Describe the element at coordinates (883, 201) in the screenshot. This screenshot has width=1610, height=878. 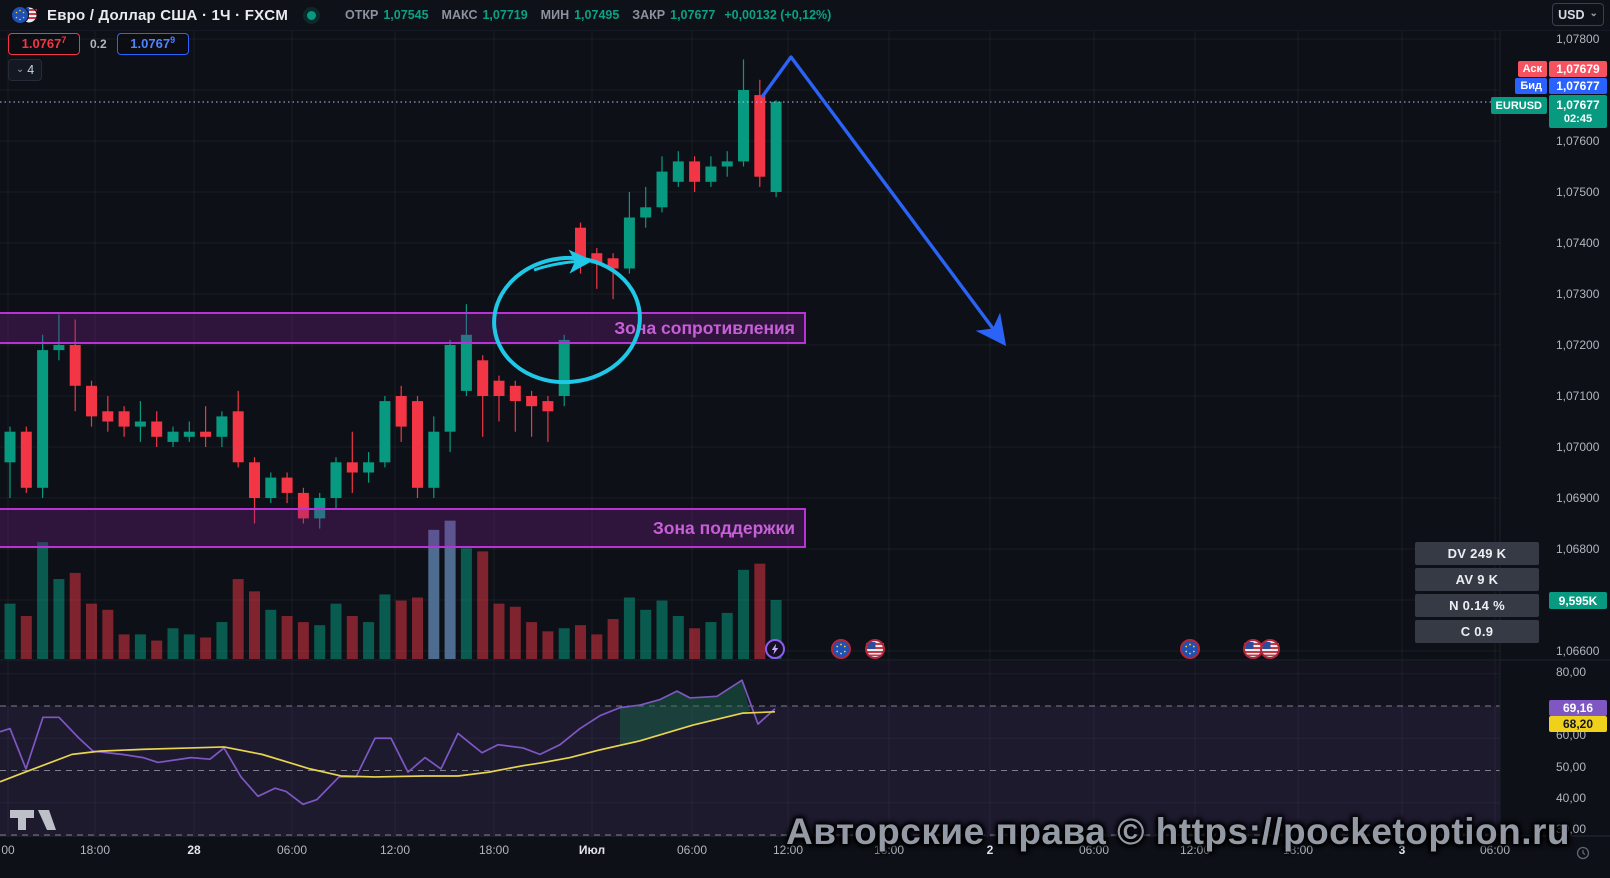
I see `down-arrow-annotation` at that location.